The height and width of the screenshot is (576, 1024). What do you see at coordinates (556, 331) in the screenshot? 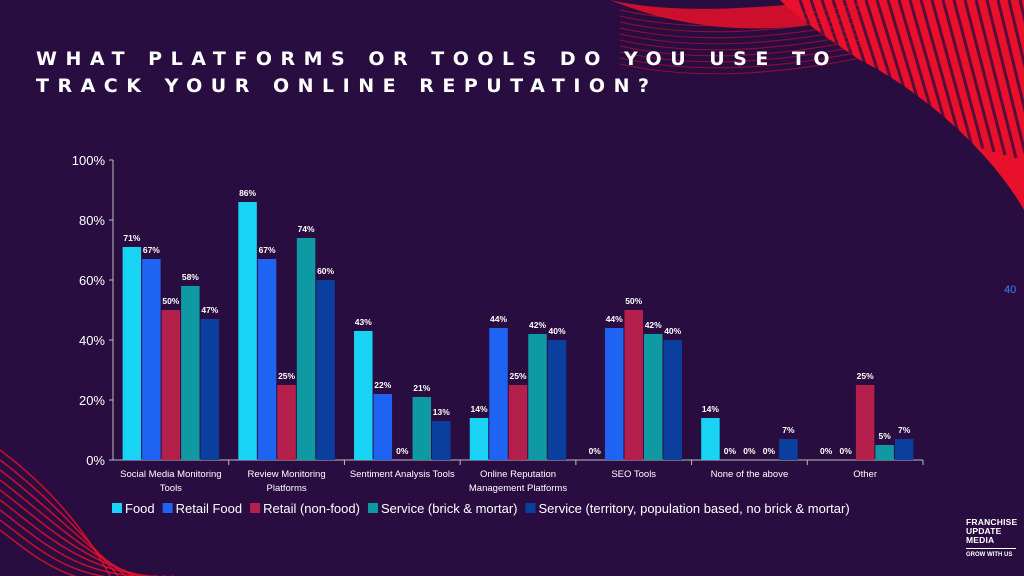
I see `data-label: 40%` at bounding box center [556, 331].